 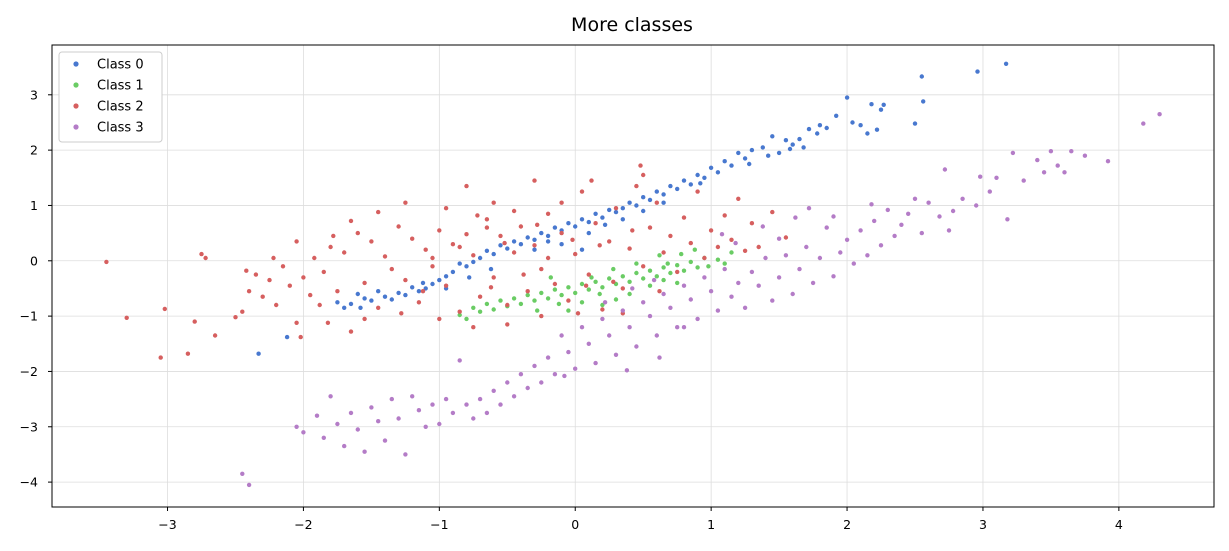 I want to click on y-tick-label: −1, so click(x=29, y=316).